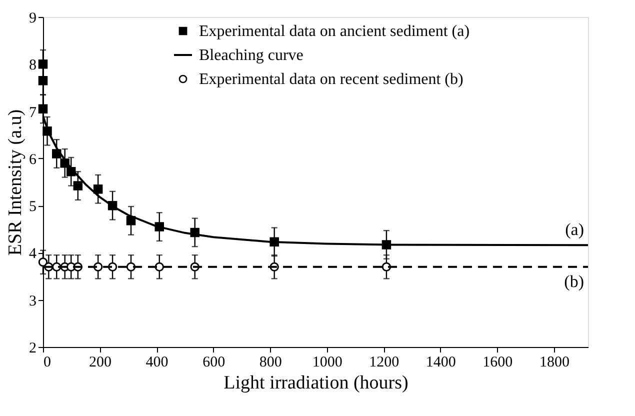  What do you see at coordinates (47, 362) in the screenshot?
I see `x-tick-label: 0` at bounding box center [47, 362].